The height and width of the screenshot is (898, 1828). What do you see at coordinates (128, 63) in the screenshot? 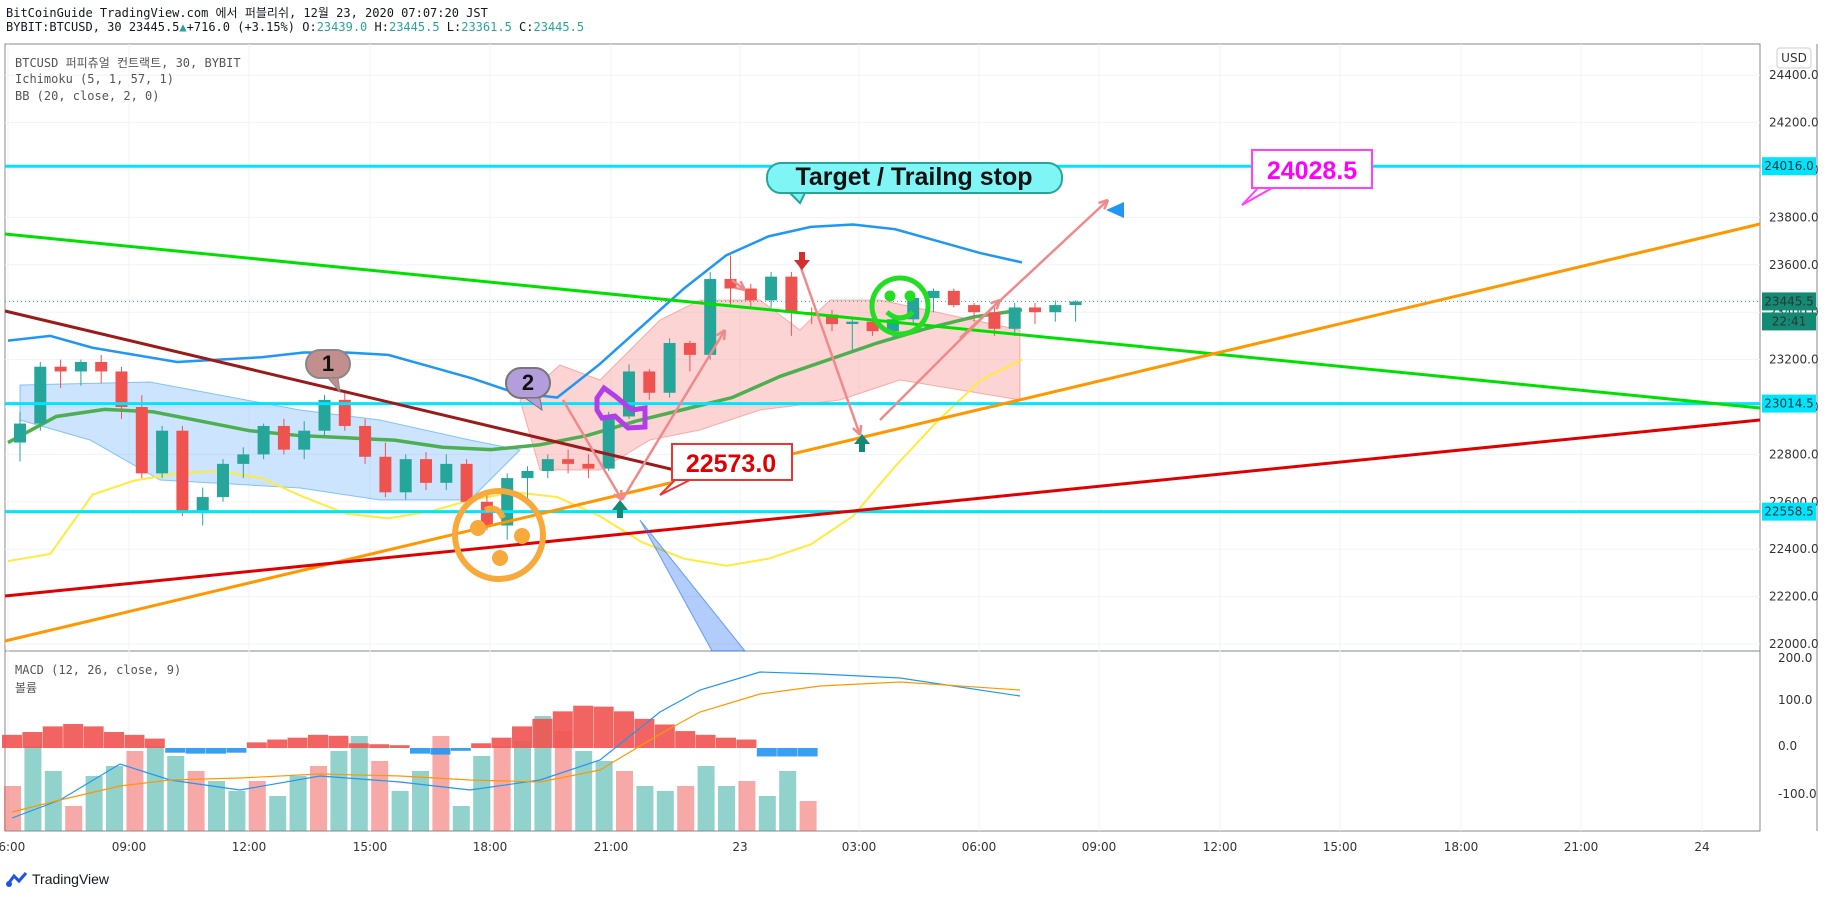
I see `main-title: BTCUSD 퍼피츄얼 컨트랙트, 30, BYBIT` at bounding box center [128, 63].